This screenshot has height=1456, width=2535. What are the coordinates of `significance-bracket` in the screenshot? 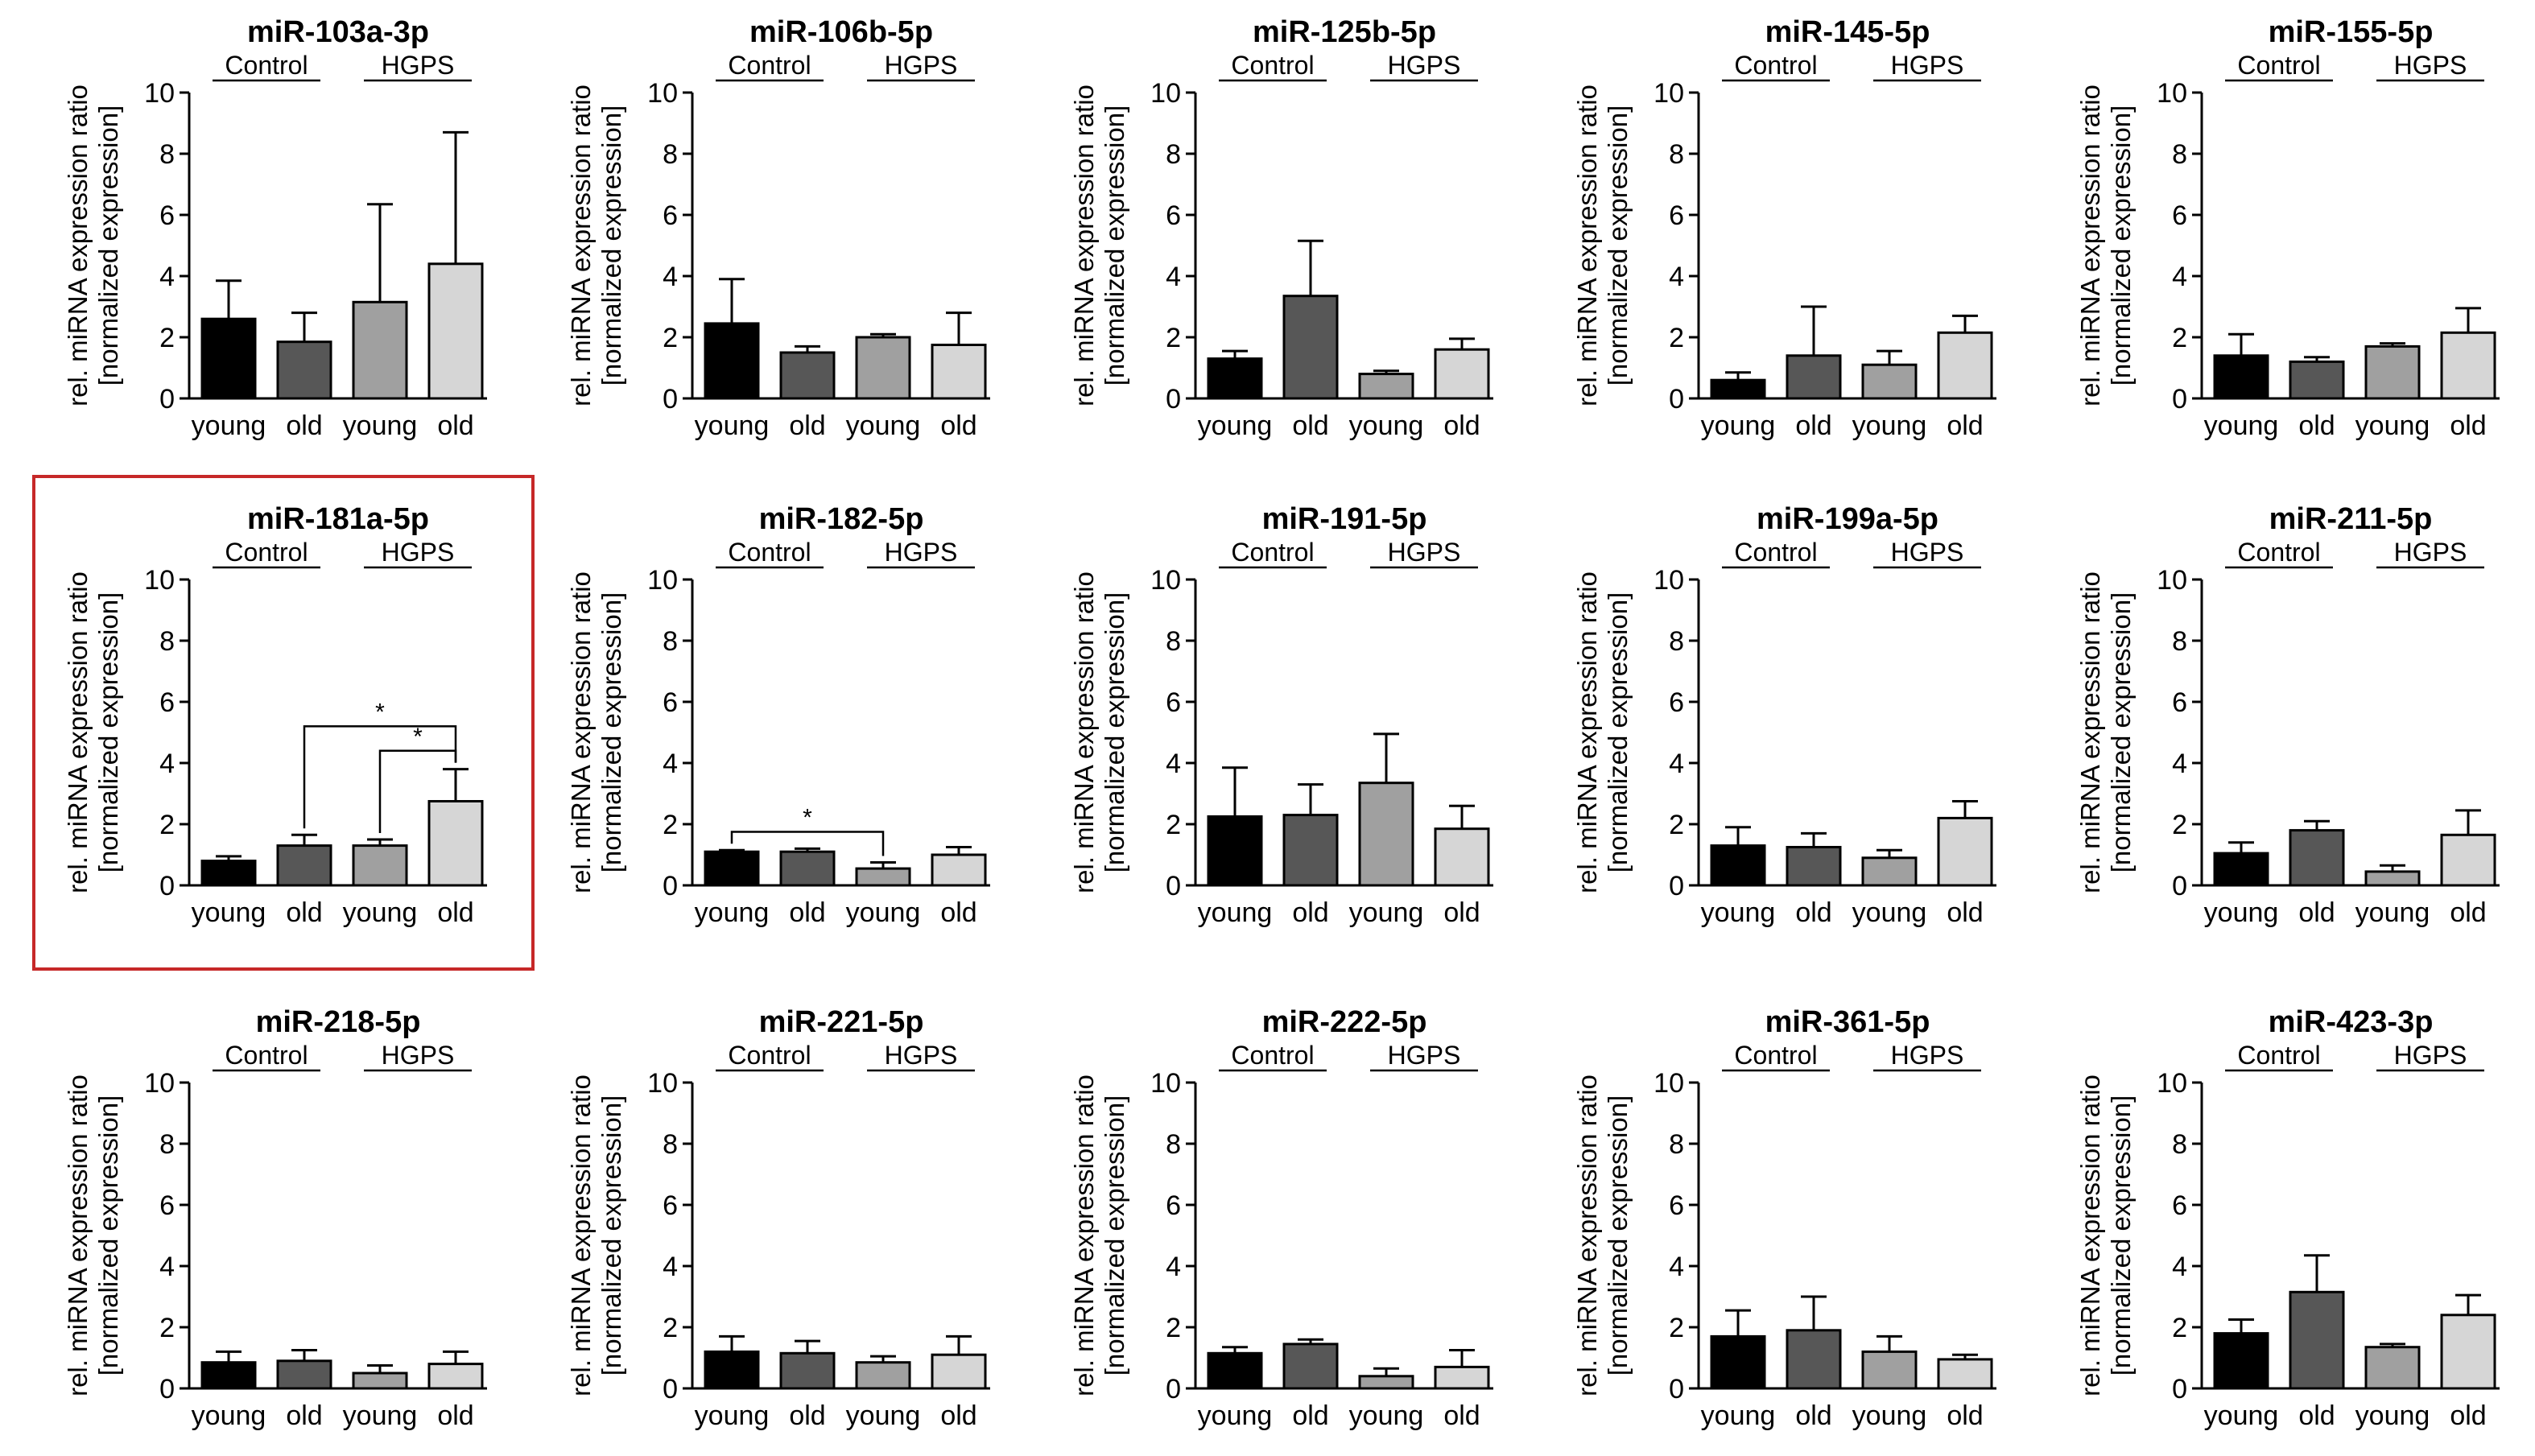 It's located at (380, 777).